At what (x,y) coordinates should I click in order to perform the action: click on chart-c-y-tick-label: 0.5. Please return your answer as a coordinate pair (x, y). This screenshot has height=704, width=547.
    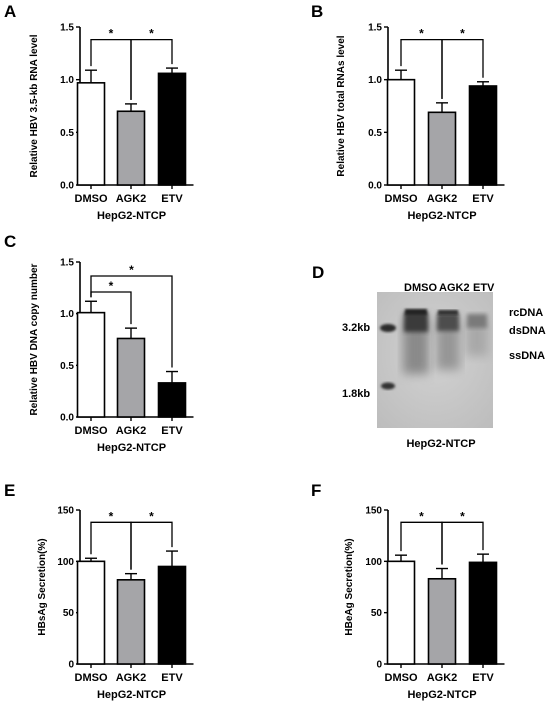
    Looking at the image, I should click on (67, 366).